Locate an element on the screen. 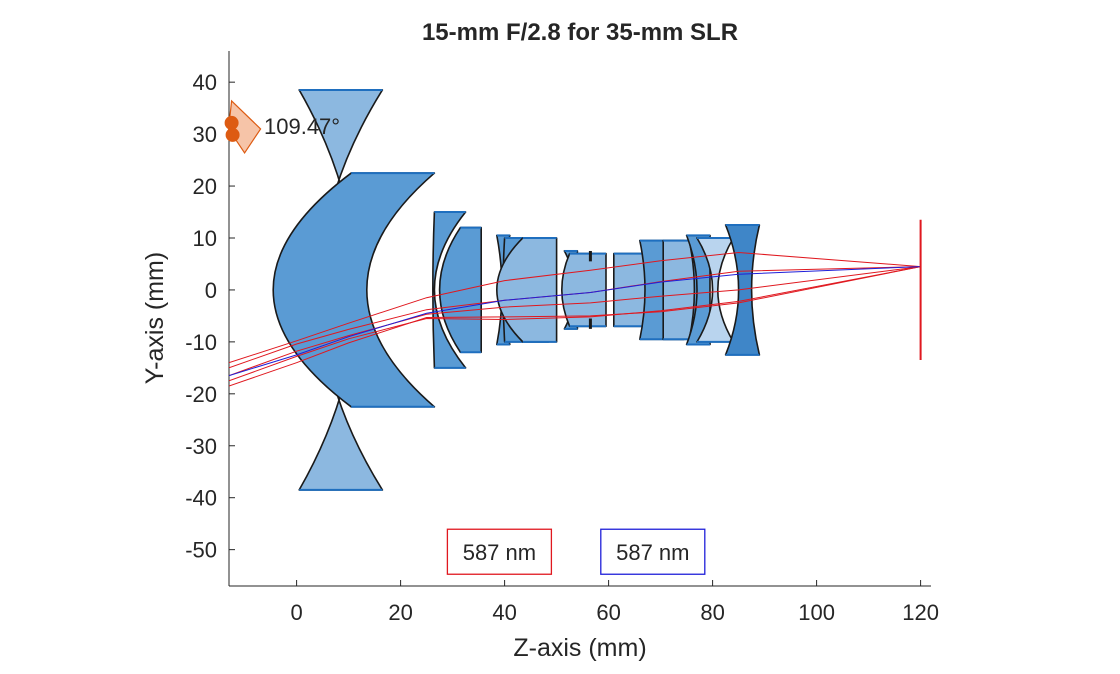 The width and height of the screenshot is (1120, 674). x-axis-label: Z-axis (mm) is located at coordinates (579, 648).